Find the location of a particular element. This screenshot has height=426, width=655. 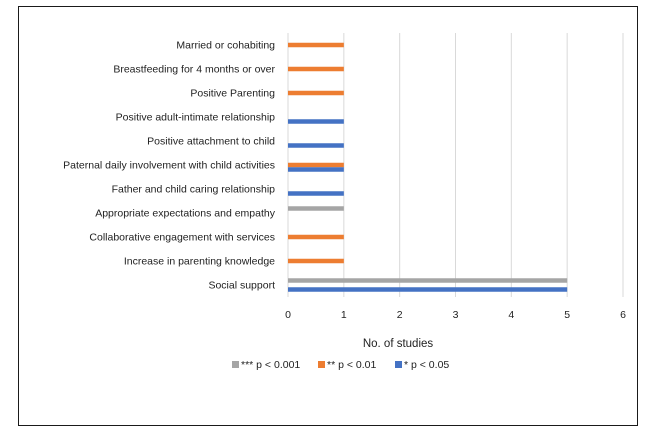

category-label: Breastfeeding for 4 months or over is located at coordinates (194, 70).